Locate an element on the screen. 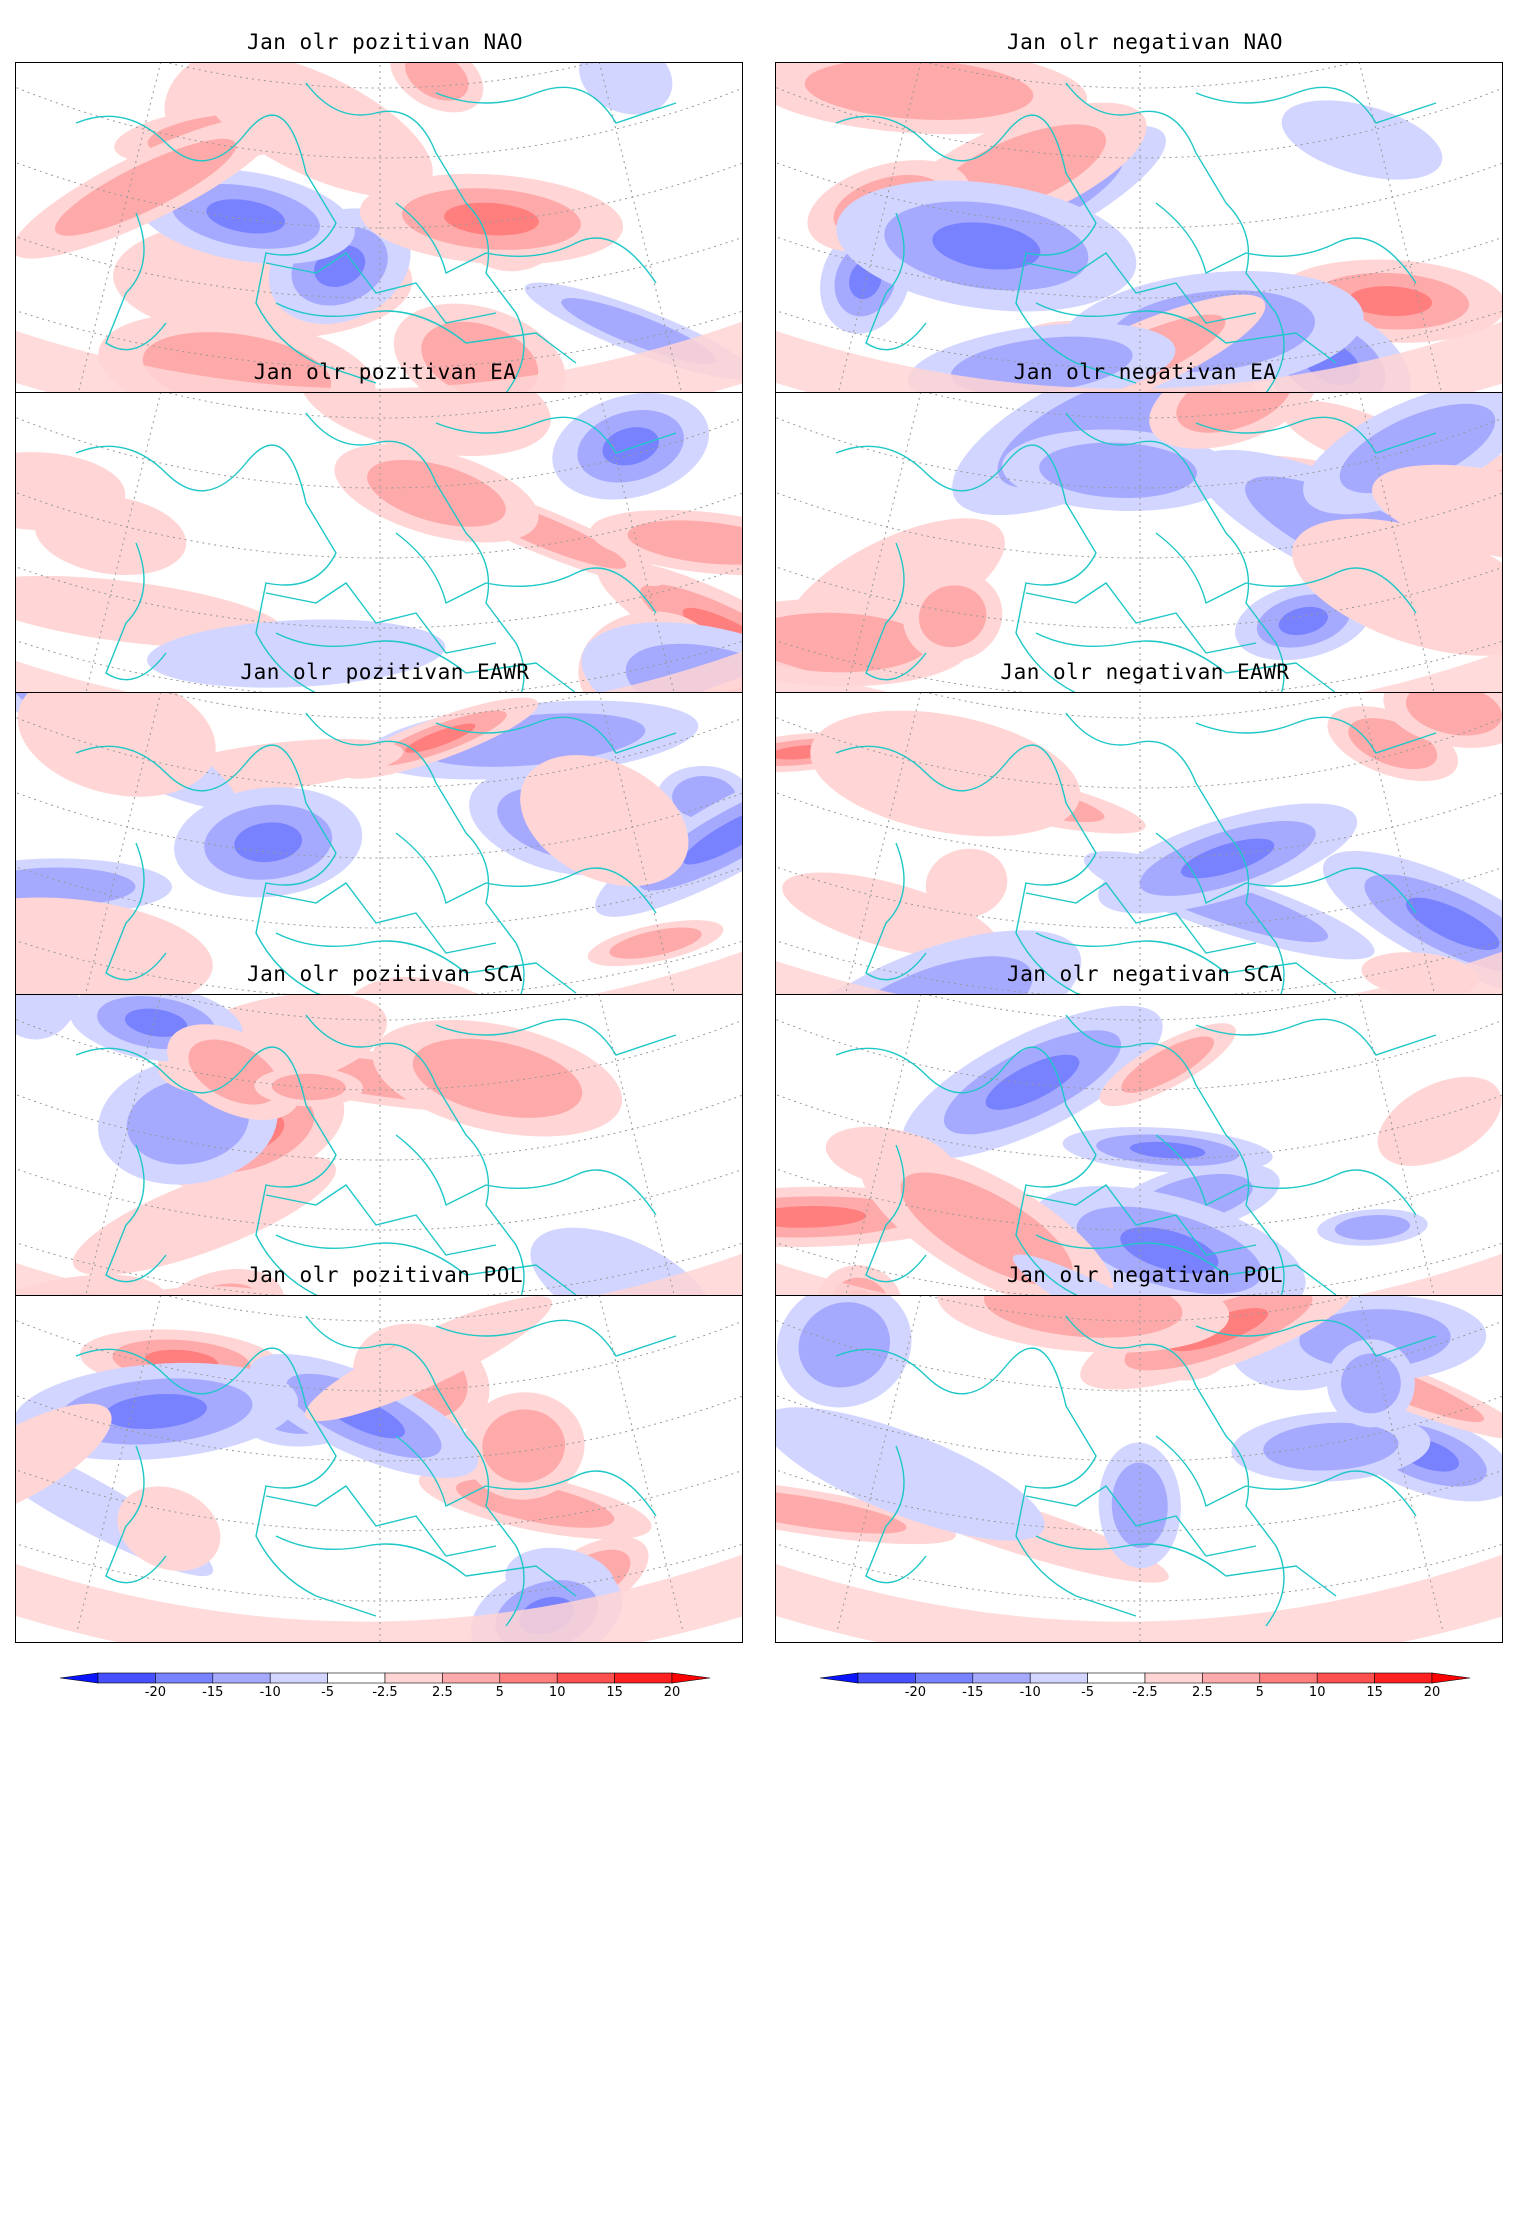 The height and width of the screenshot is (2230, 1520). panel-title: Jan olr negativan EA is located at coordinates (1145, 372).